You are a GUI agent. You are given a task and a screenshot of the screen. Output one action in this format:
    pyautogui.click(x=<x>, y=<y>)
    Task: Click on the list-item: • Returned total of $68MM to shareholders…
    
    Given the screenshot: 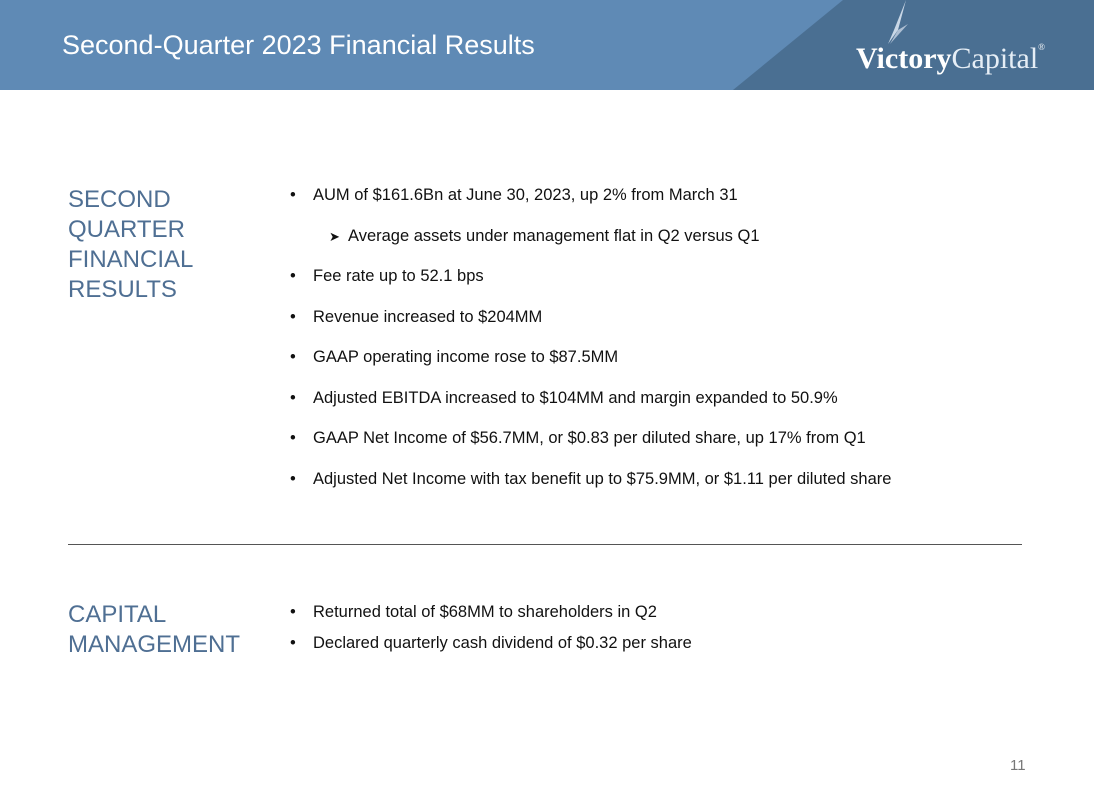 What is the action you would take?
    pyautogui.click(x=491, y=618)
    